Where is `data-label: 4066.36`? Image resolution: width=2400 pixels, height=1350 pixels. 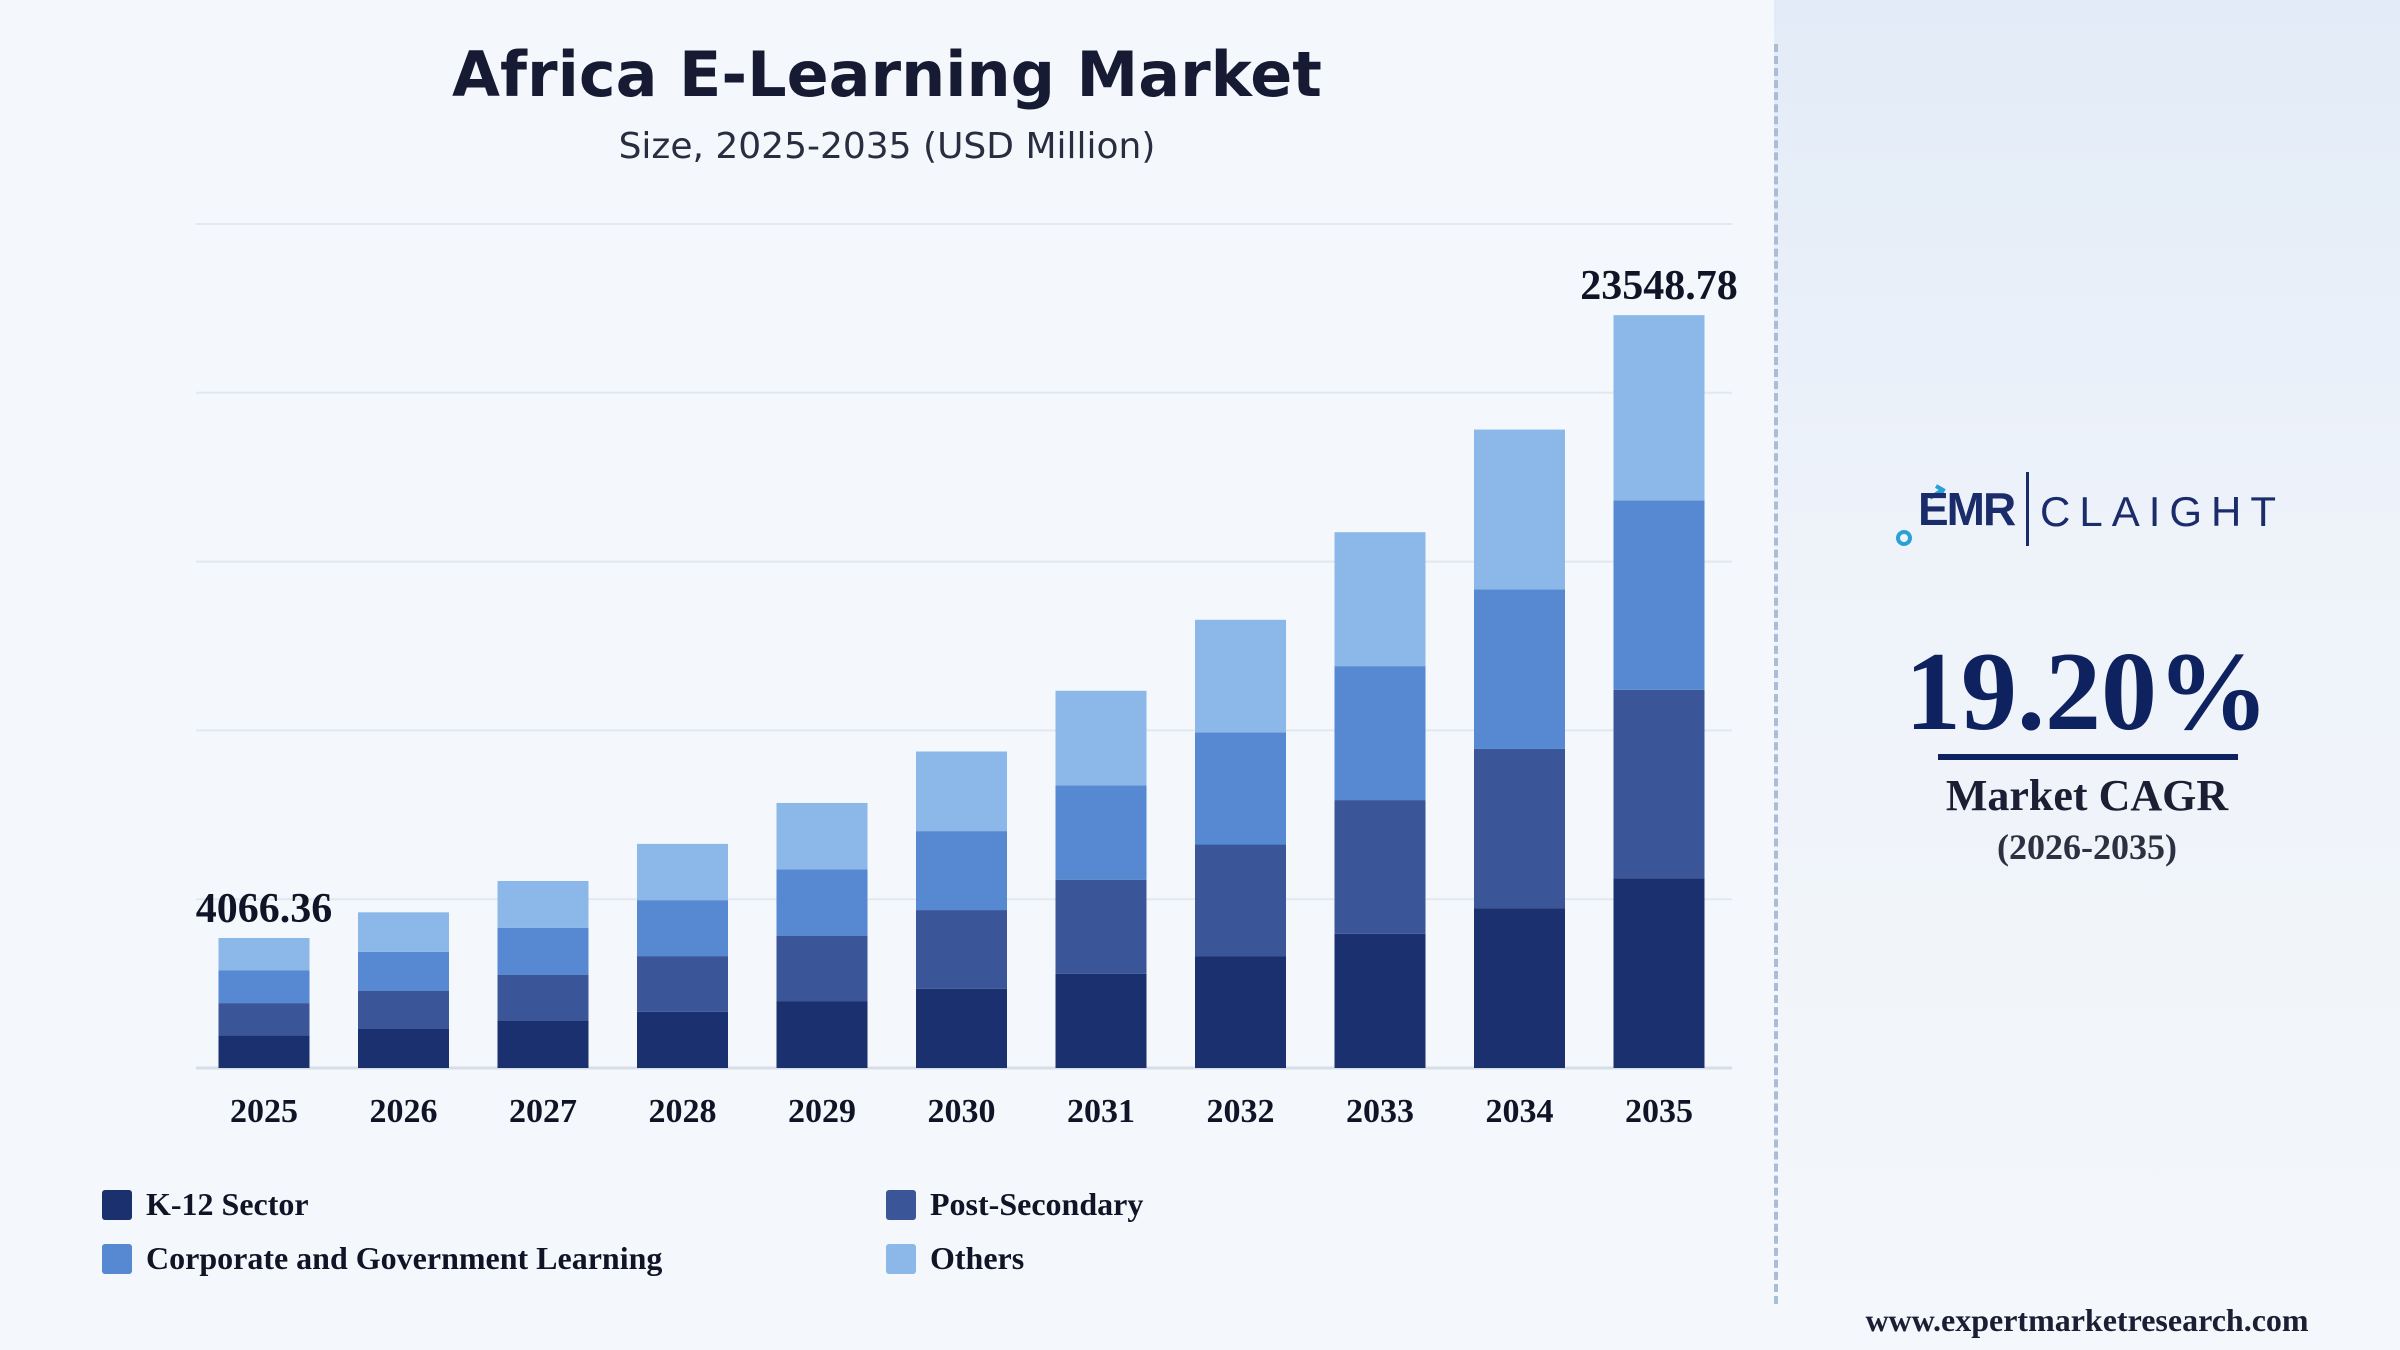 data-label: 4066.36 is located at coordinates (264, 909).